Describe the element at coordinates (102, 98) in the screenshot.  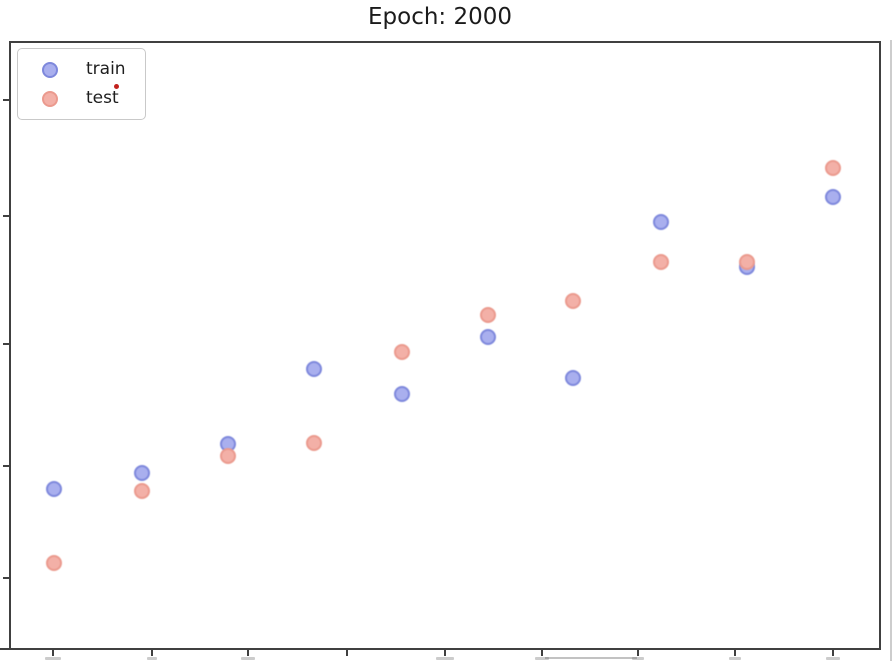
I see `legend-label-test: test` at that location.